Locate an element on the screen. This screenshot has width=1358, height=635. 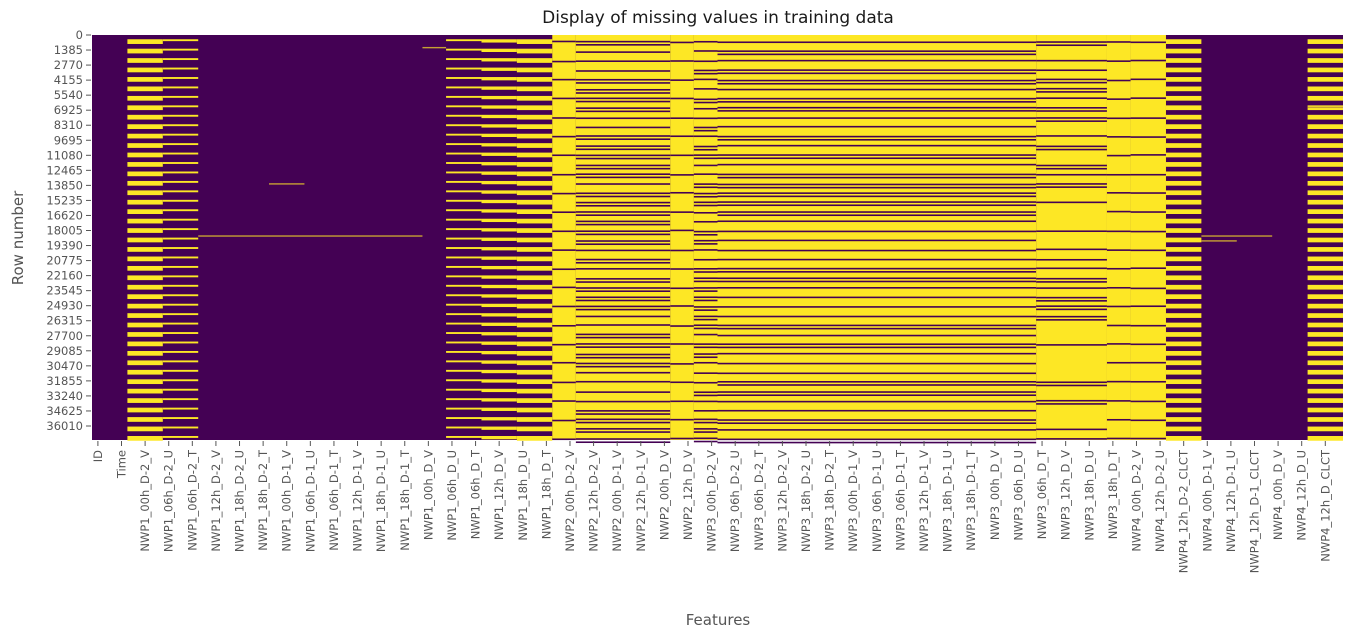
y-tick-label: 34625 is located at coordinates (64, 411).